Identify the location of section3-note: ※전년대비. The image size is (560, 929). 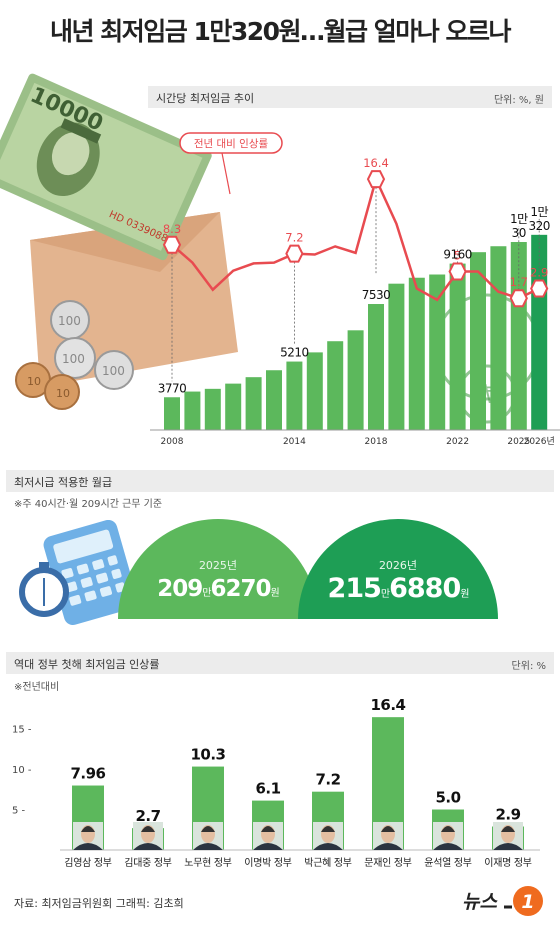
(37, 687).